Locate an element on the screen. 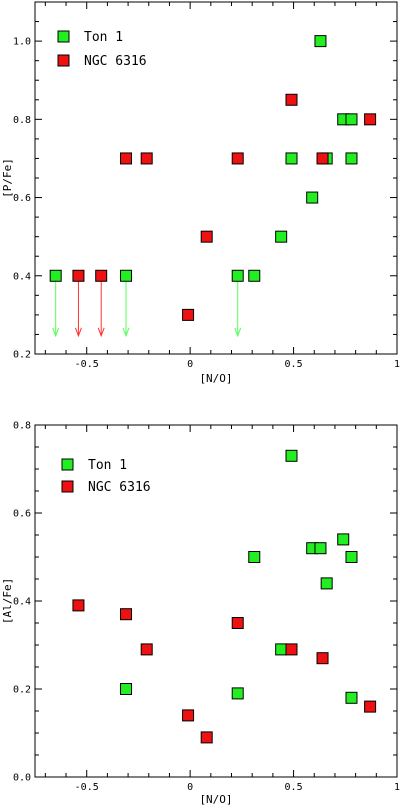 Image resolution: width=400 pixels, height=808 pixels. upper-limit-arrows is located at coordinates (147, 306).